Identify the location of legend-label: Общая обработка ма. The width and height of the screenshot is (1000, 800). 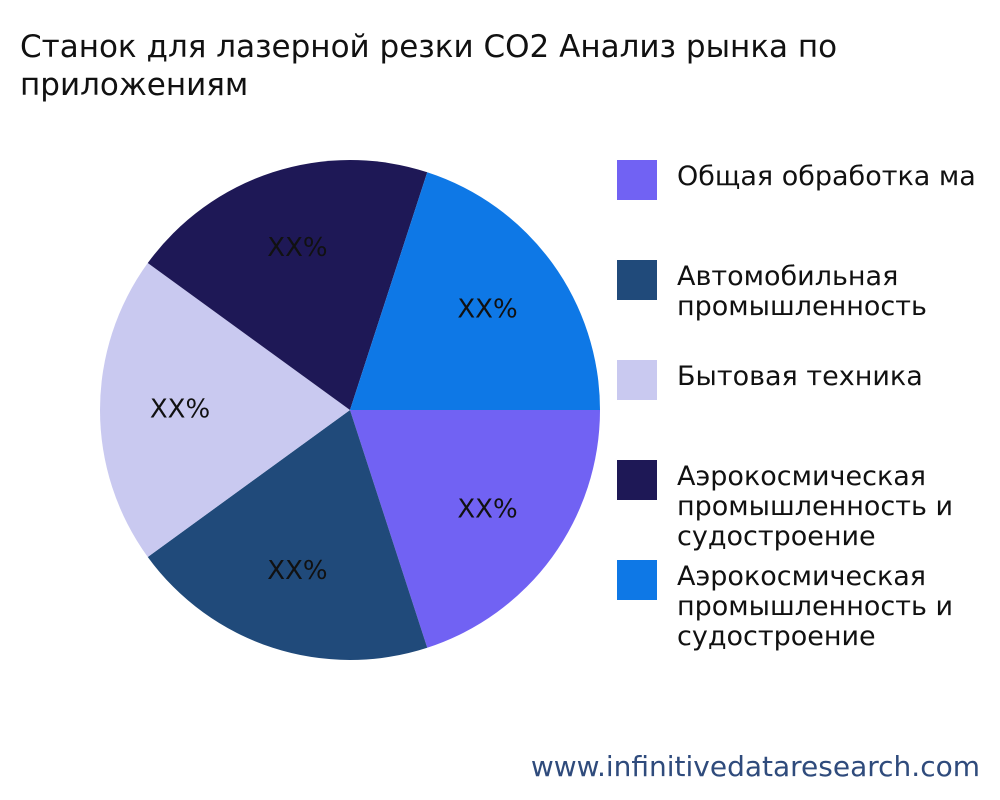
(826, 176).